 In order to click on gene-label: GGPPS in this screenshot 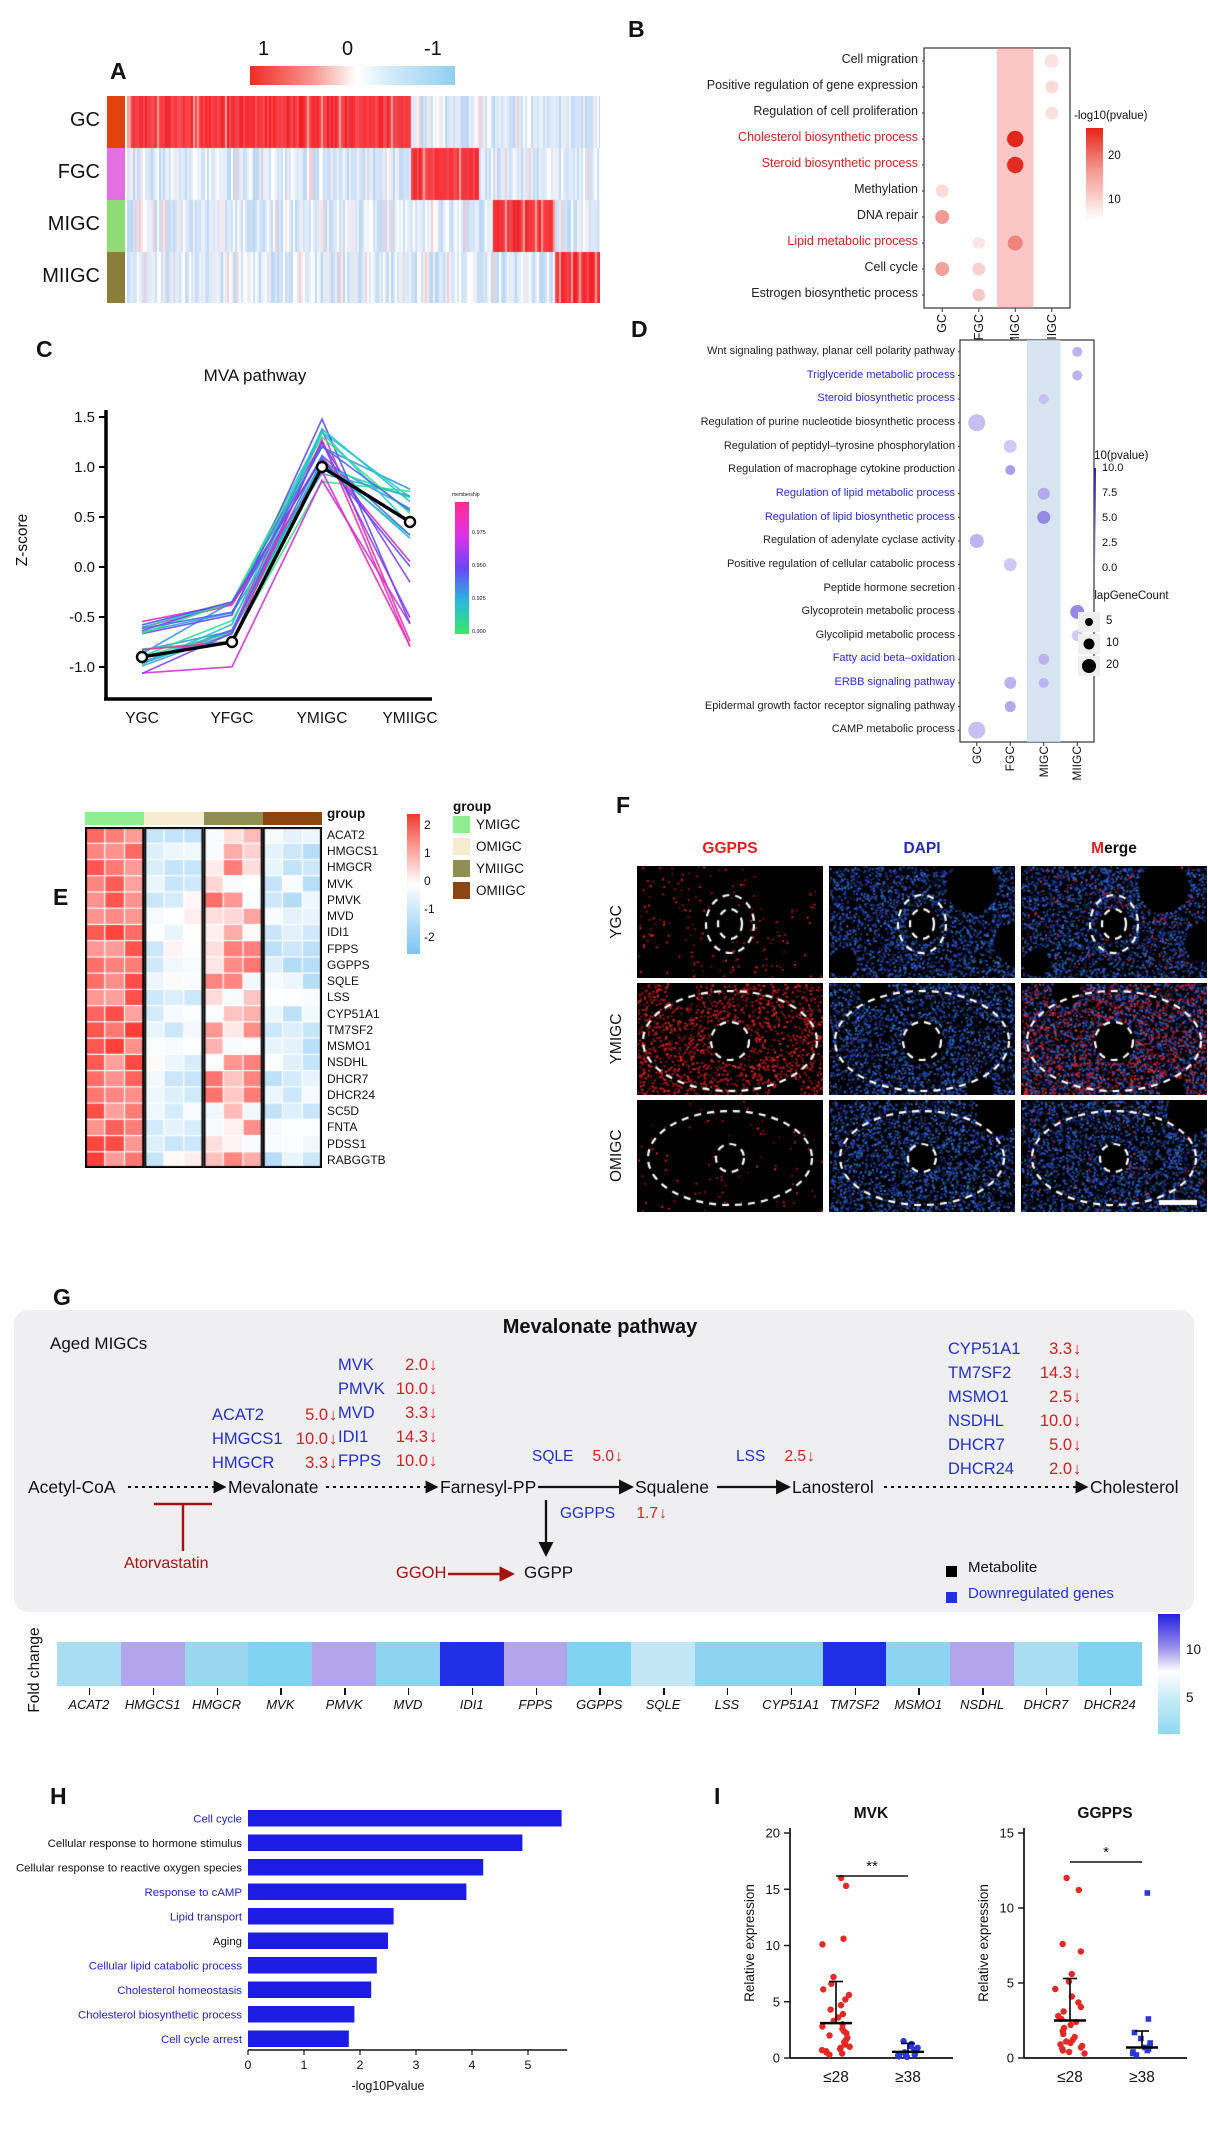, I will do `click(348, 964)`.